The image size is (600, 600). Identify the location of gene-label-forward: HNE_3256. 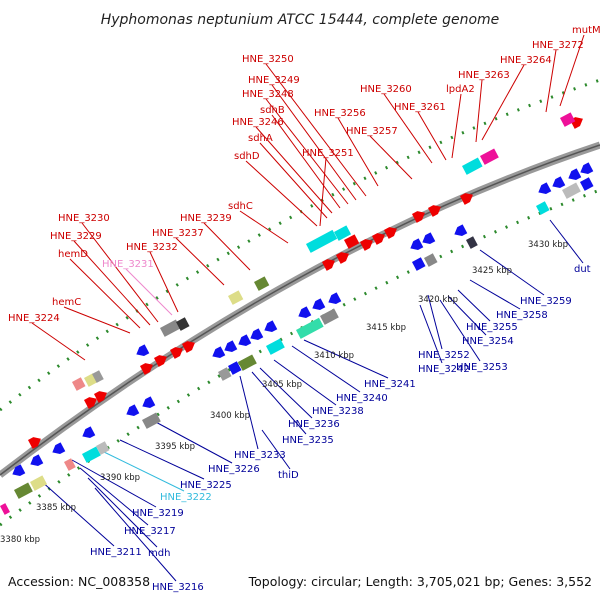
(340, 113).